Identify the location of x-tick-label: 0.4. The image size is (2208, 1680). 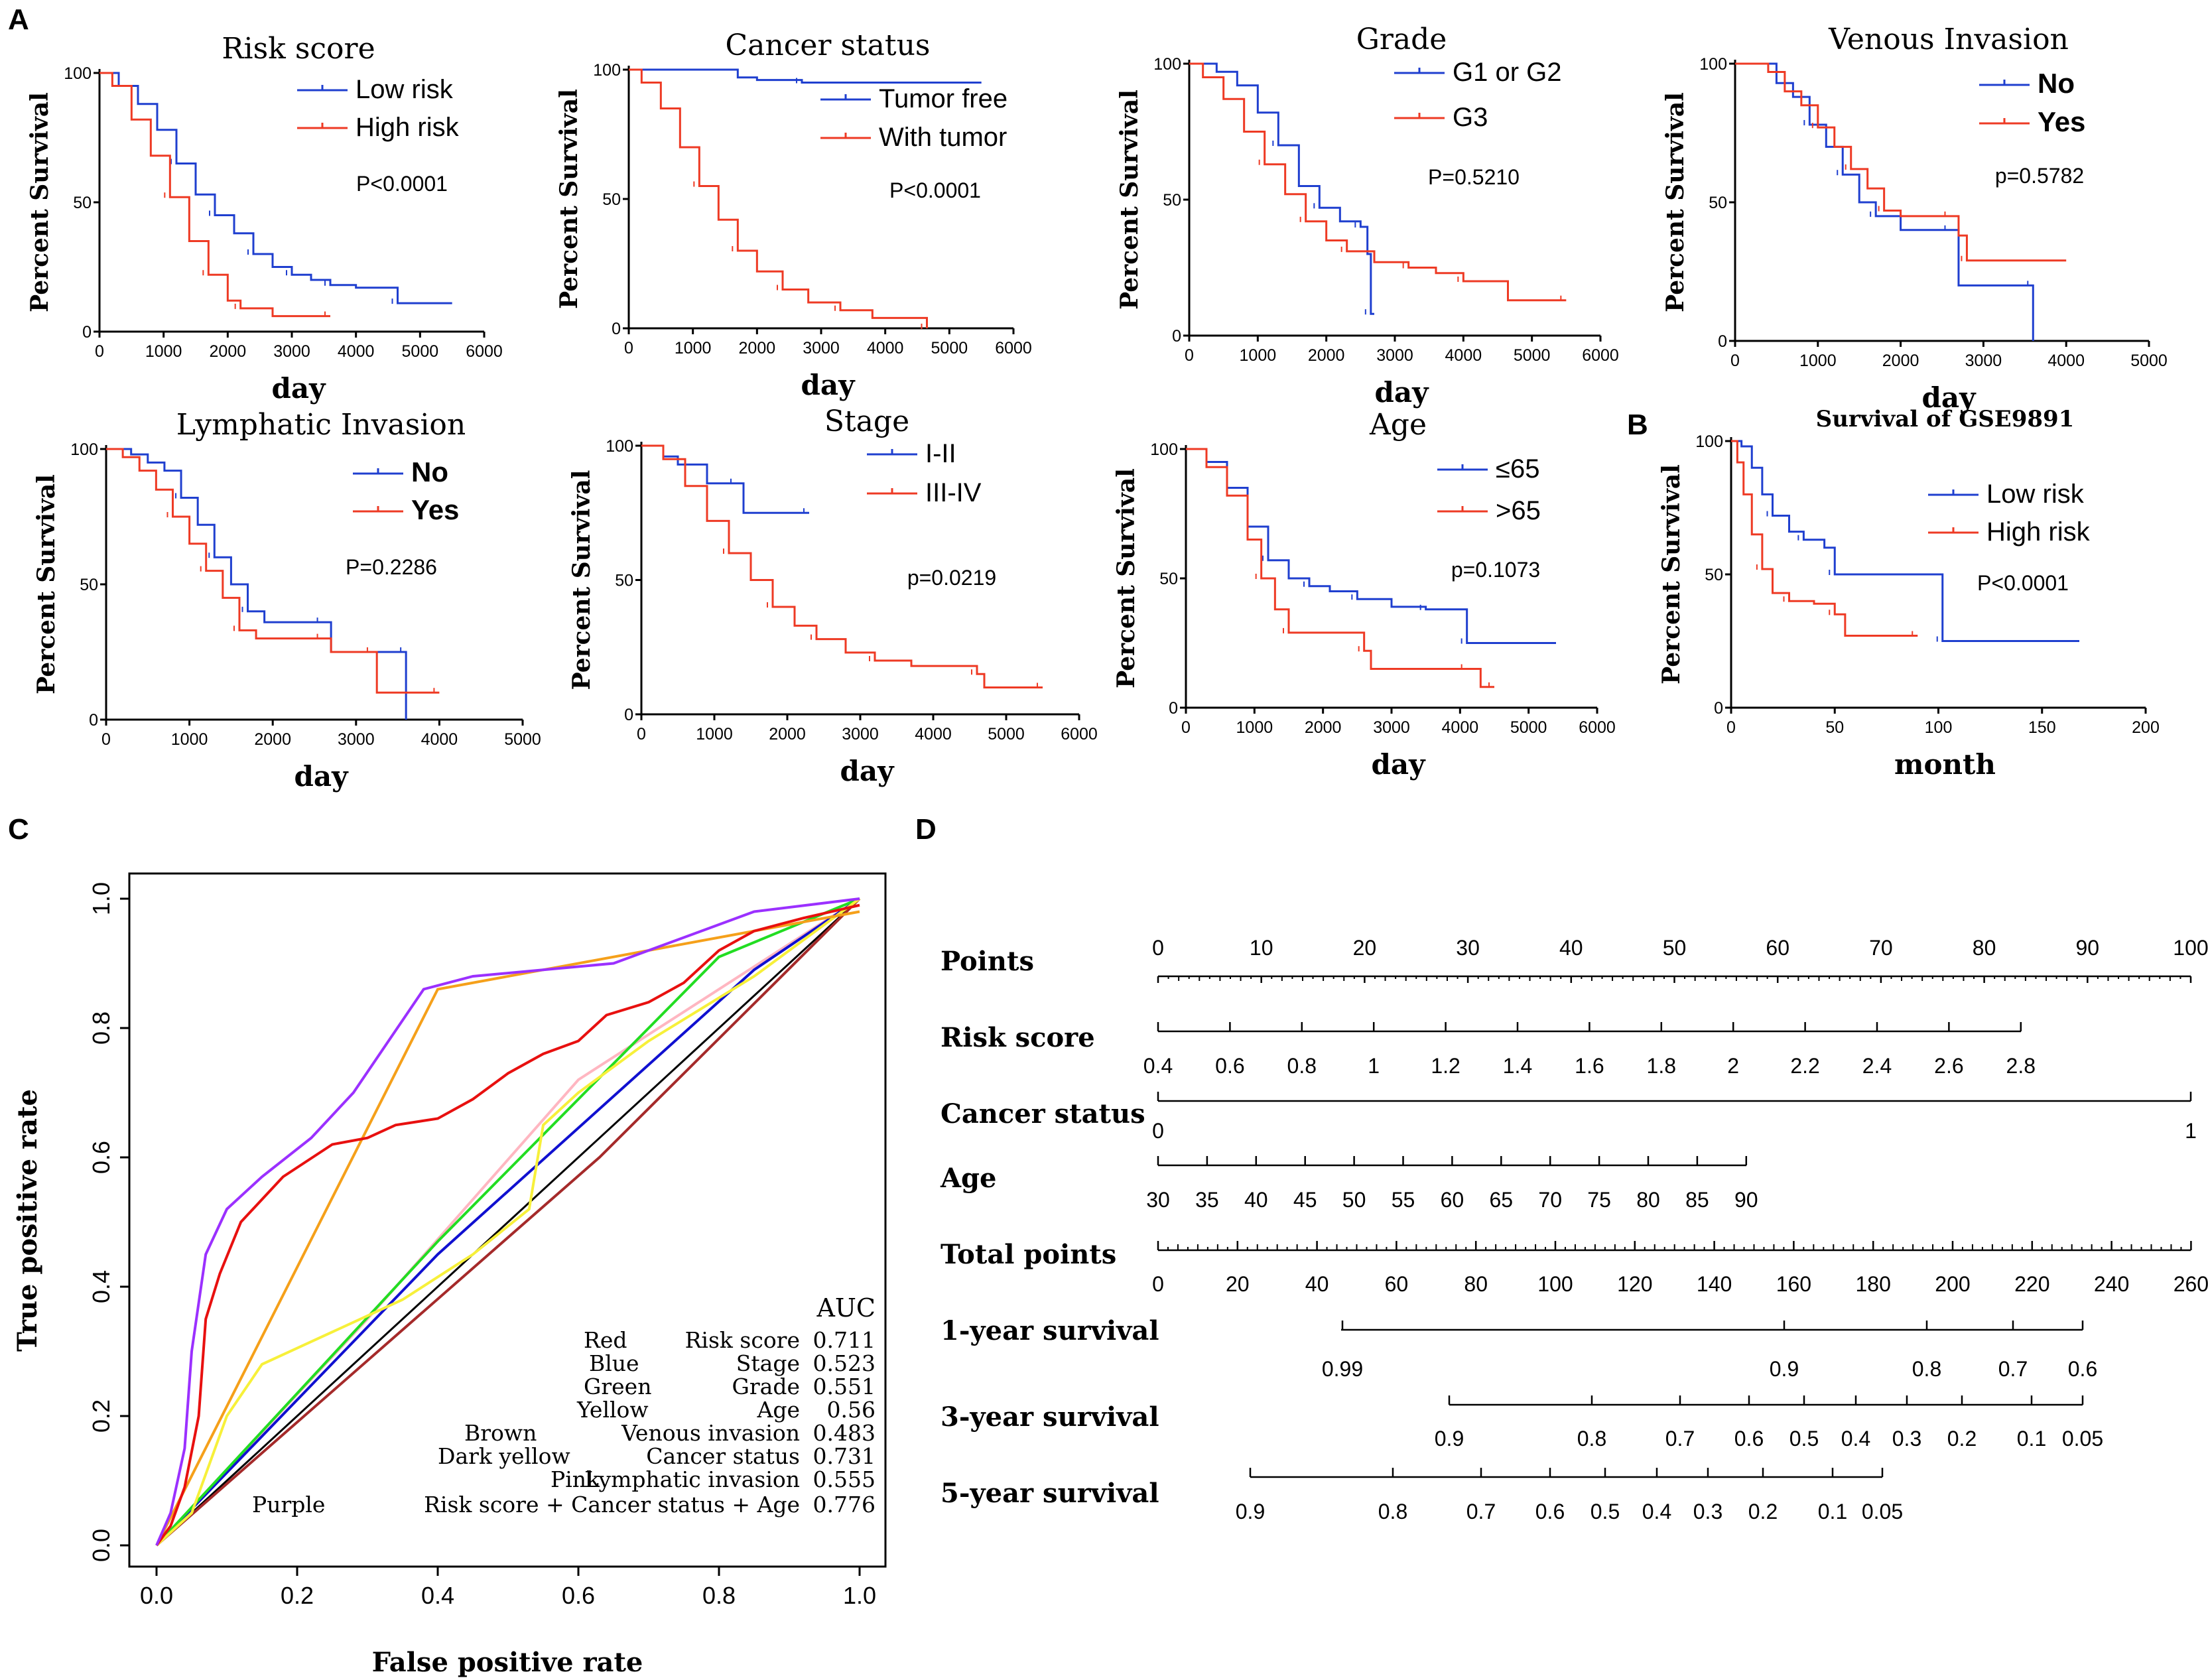
(438, 1595).